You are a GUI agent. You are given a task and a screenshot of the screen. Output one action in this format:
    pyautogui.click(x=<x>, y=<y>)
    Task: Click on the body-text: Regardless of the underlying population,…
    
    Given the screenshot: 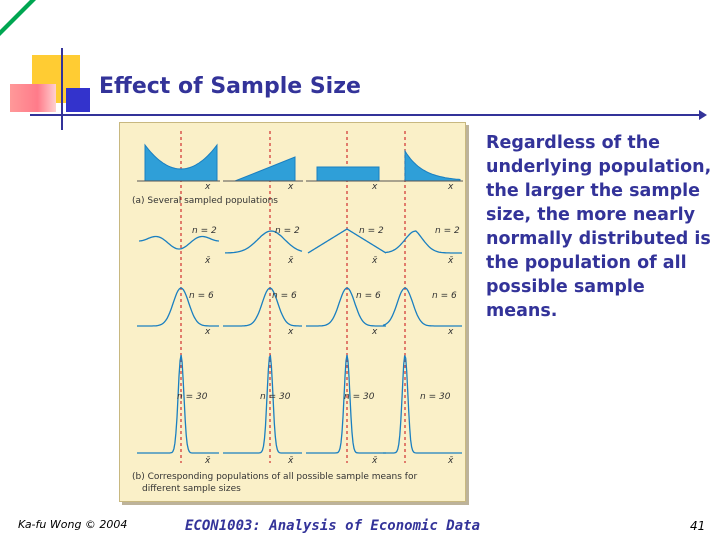 What is the action you would take?
    pyautogui.click(x=599, y=227)
    